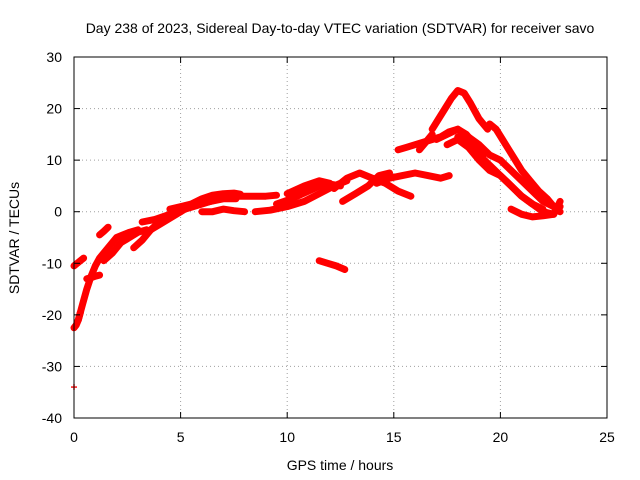  What do you see at coordinates (52, 315) in the screenshot?
I see `y-tick-label: -20` at bounding box center [52, 315].